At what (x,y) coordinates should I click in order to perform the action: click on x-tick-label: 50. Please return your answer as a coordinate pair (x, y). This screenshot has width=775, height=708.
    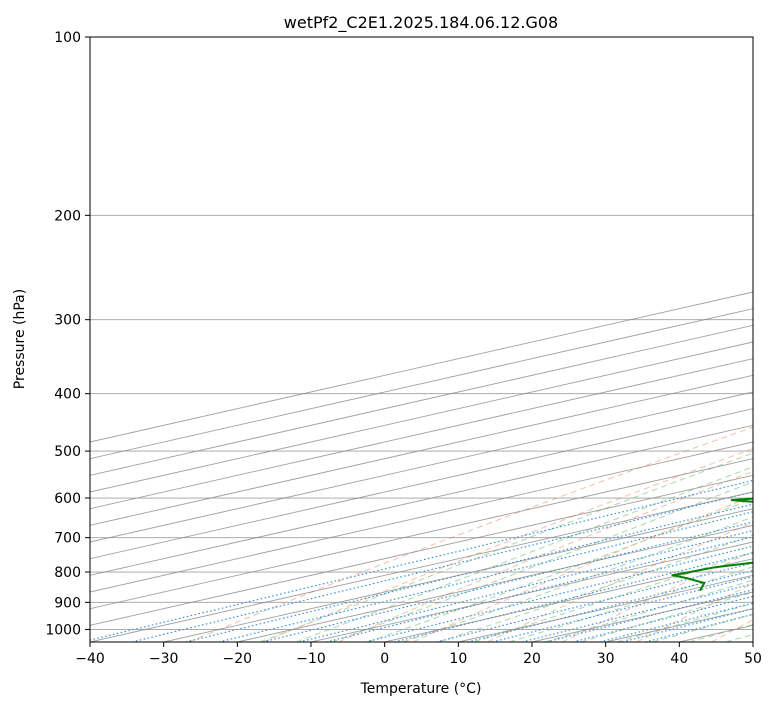
    Looking at the image, I should click on (753, 659).